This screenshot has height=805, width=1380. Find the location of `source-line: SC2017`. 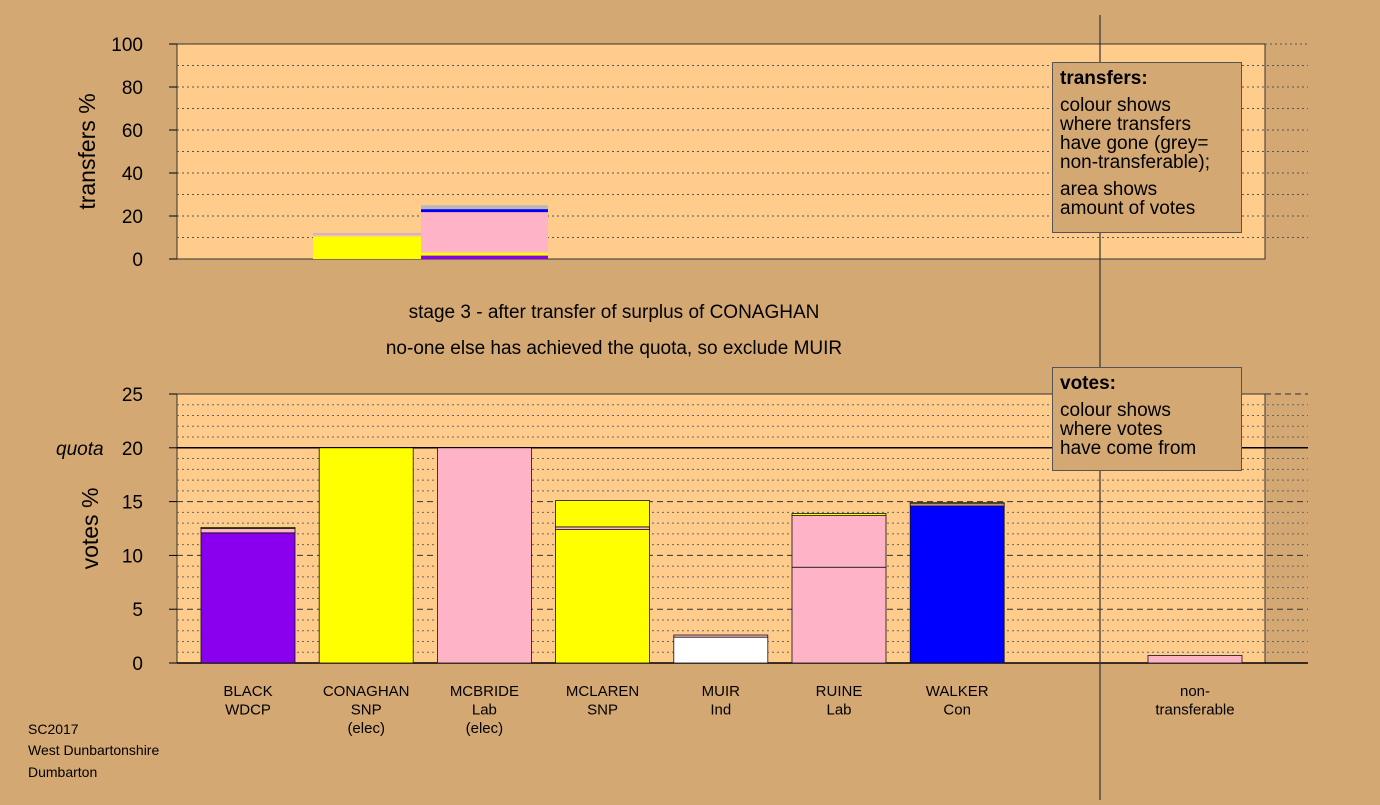

source-line: SC2017 is located at coordinates (53, 729).